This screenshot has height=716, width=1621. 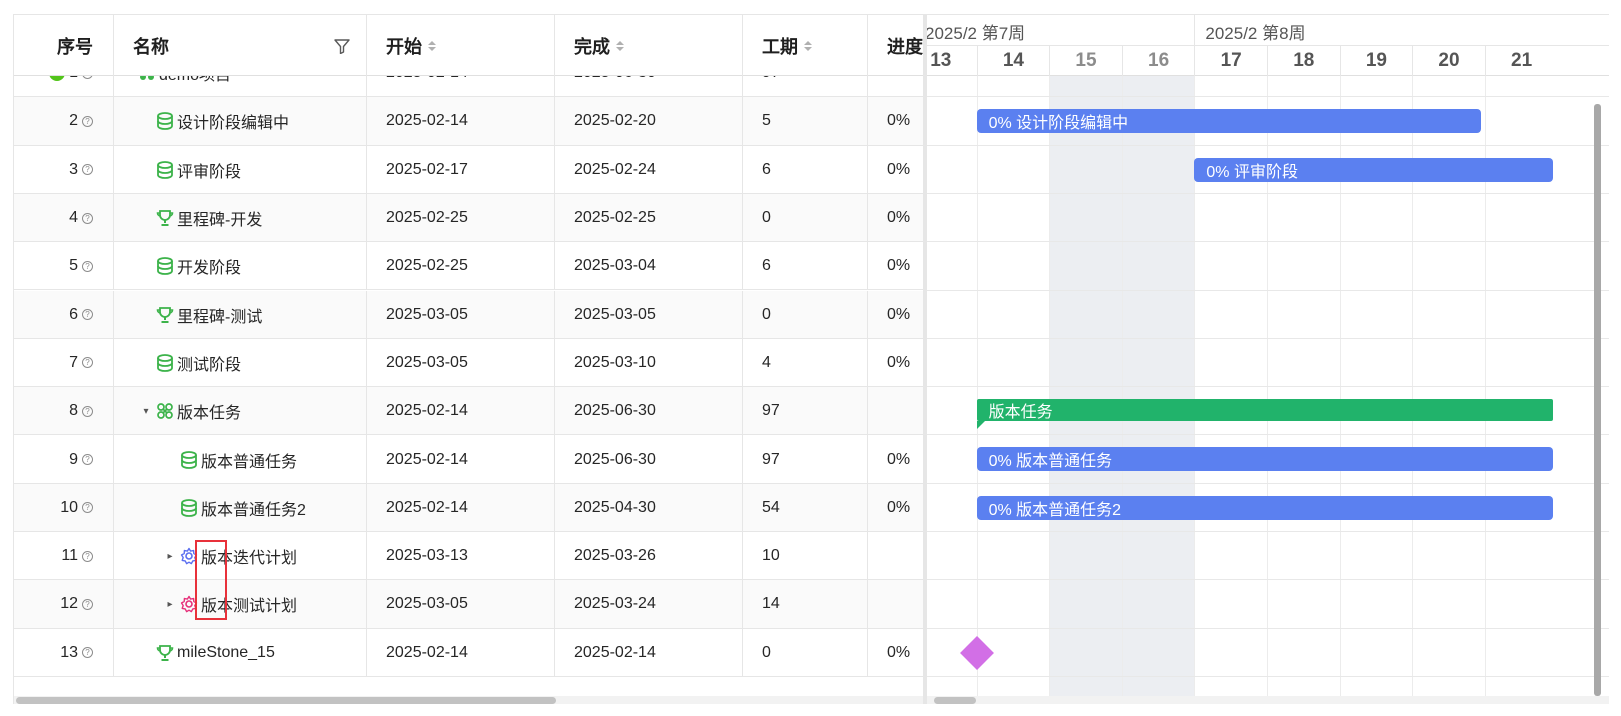 I want to click on start-date-cell: 2025-02-17, so click(x=461, y=169).